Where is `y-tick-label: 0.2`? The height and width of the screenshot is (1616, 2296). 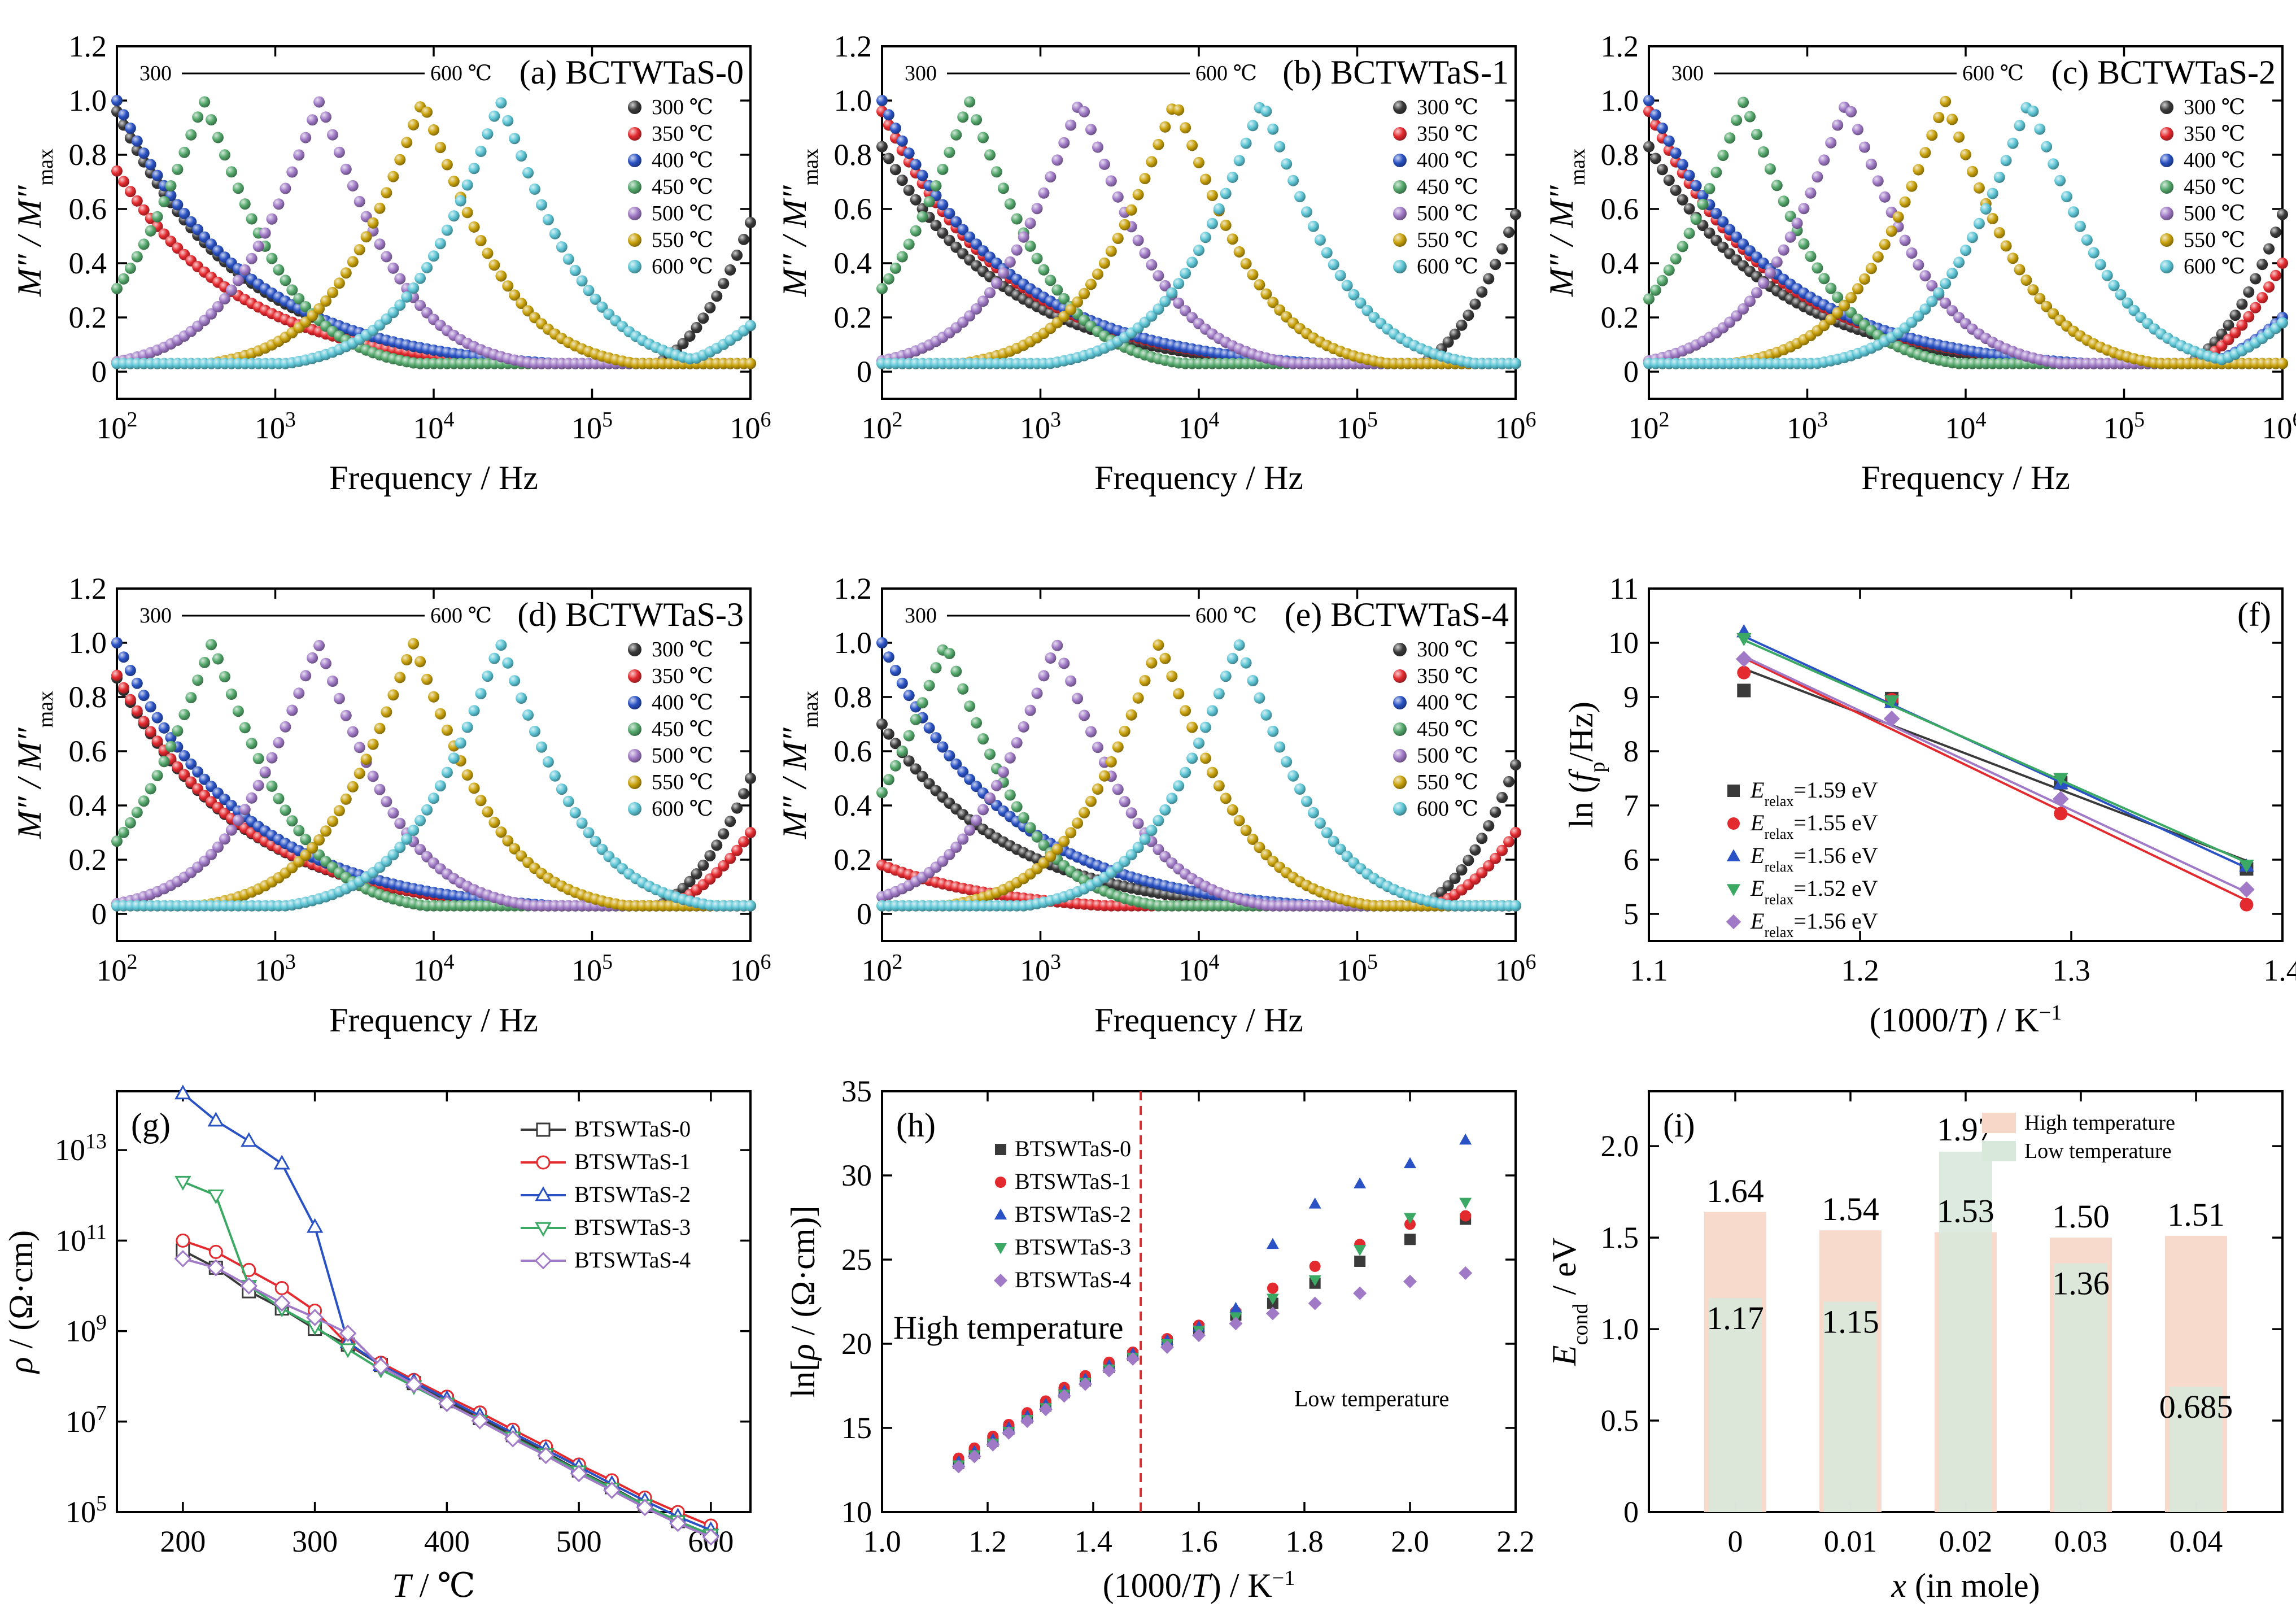
y-tick-label: 0.2 is located at coordinates (1620, 317).